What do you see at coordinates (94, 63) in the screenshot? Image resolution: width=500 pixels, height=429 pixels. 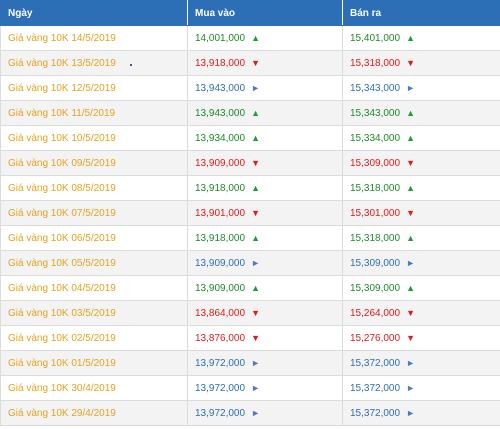 I see `row-date: Giá vàng 10K 13/5/2019` at bounding box center [94, 63].